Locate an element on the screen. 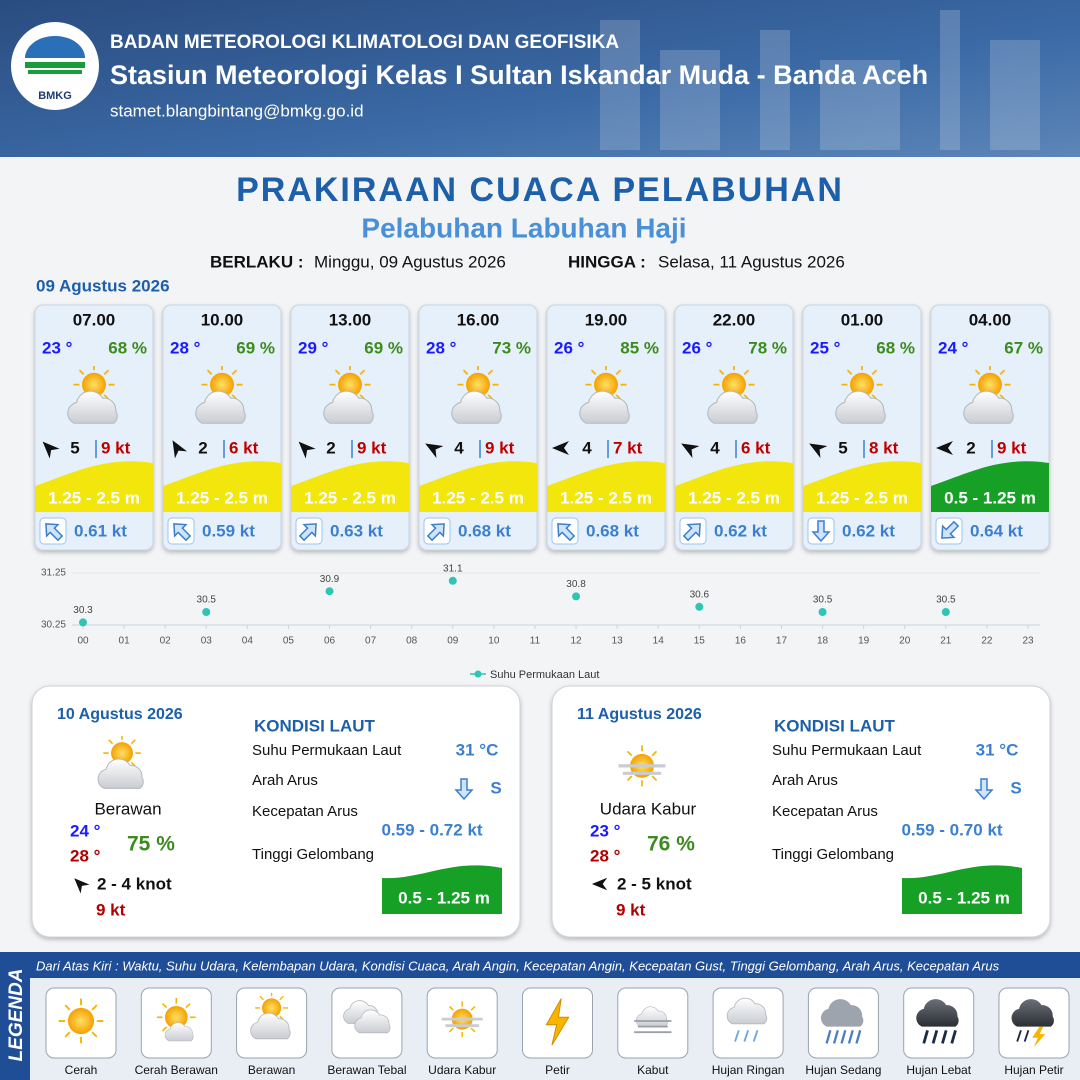 The width and height of the screenshot is (1080, 1080). valid-from-label: BERLAKU : is located at coordinates (257, 261).